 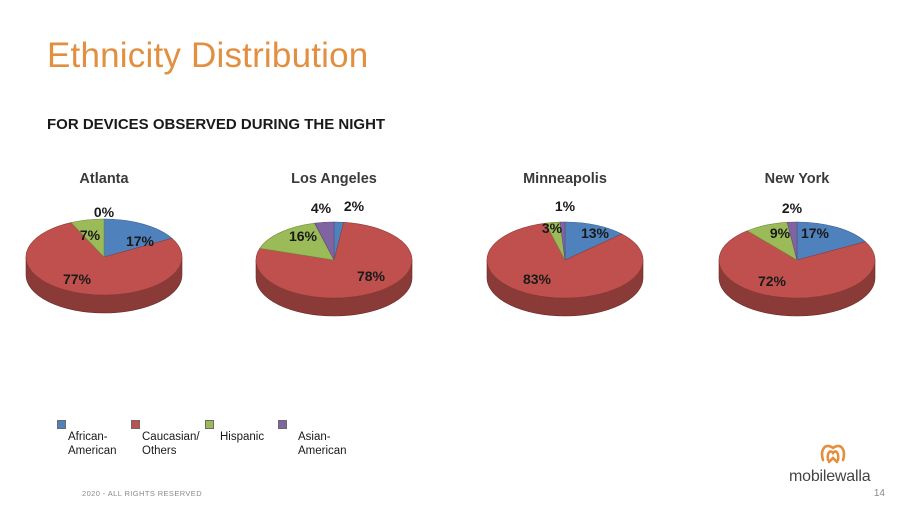 What do you see at coordinates (830, 476) in the screenshot?
I see `logo-wordmark: mobilewalla` at bounding box center [830, 476].